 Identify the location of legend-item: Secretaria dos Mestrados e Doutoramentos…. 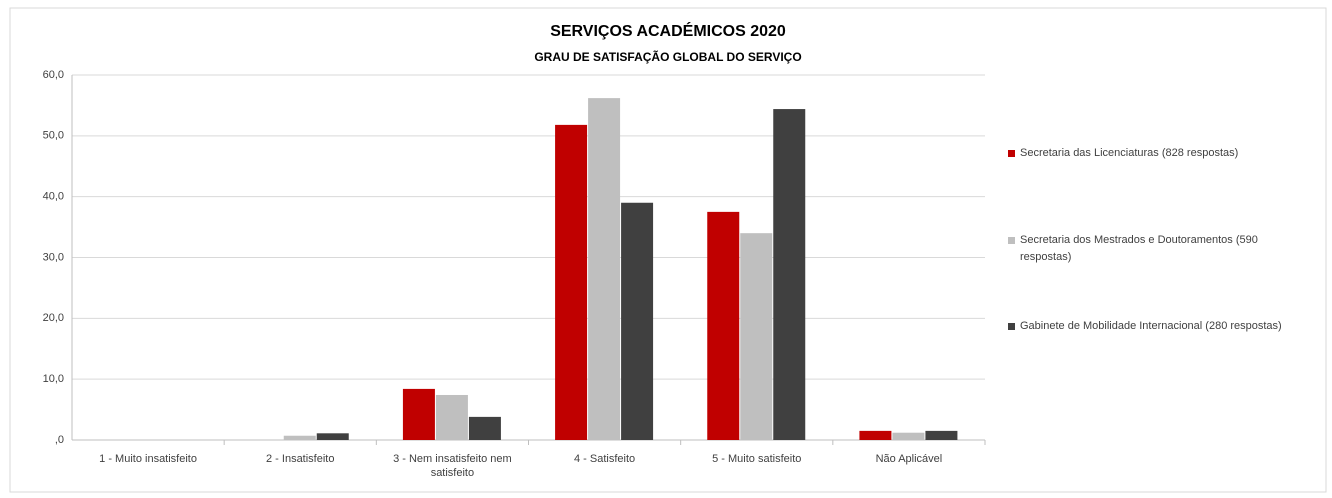
(1149, 249).